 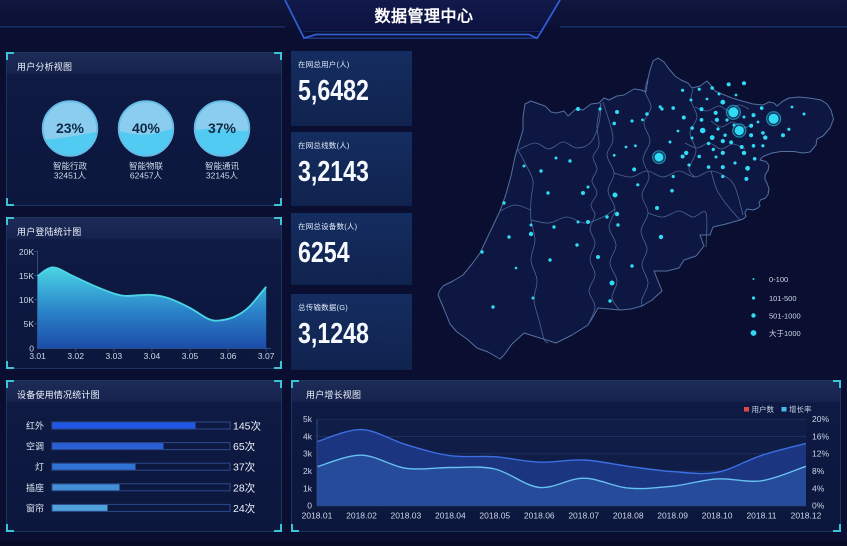 I want to click on svg-text: 32145人, so click(x=222, y=176).